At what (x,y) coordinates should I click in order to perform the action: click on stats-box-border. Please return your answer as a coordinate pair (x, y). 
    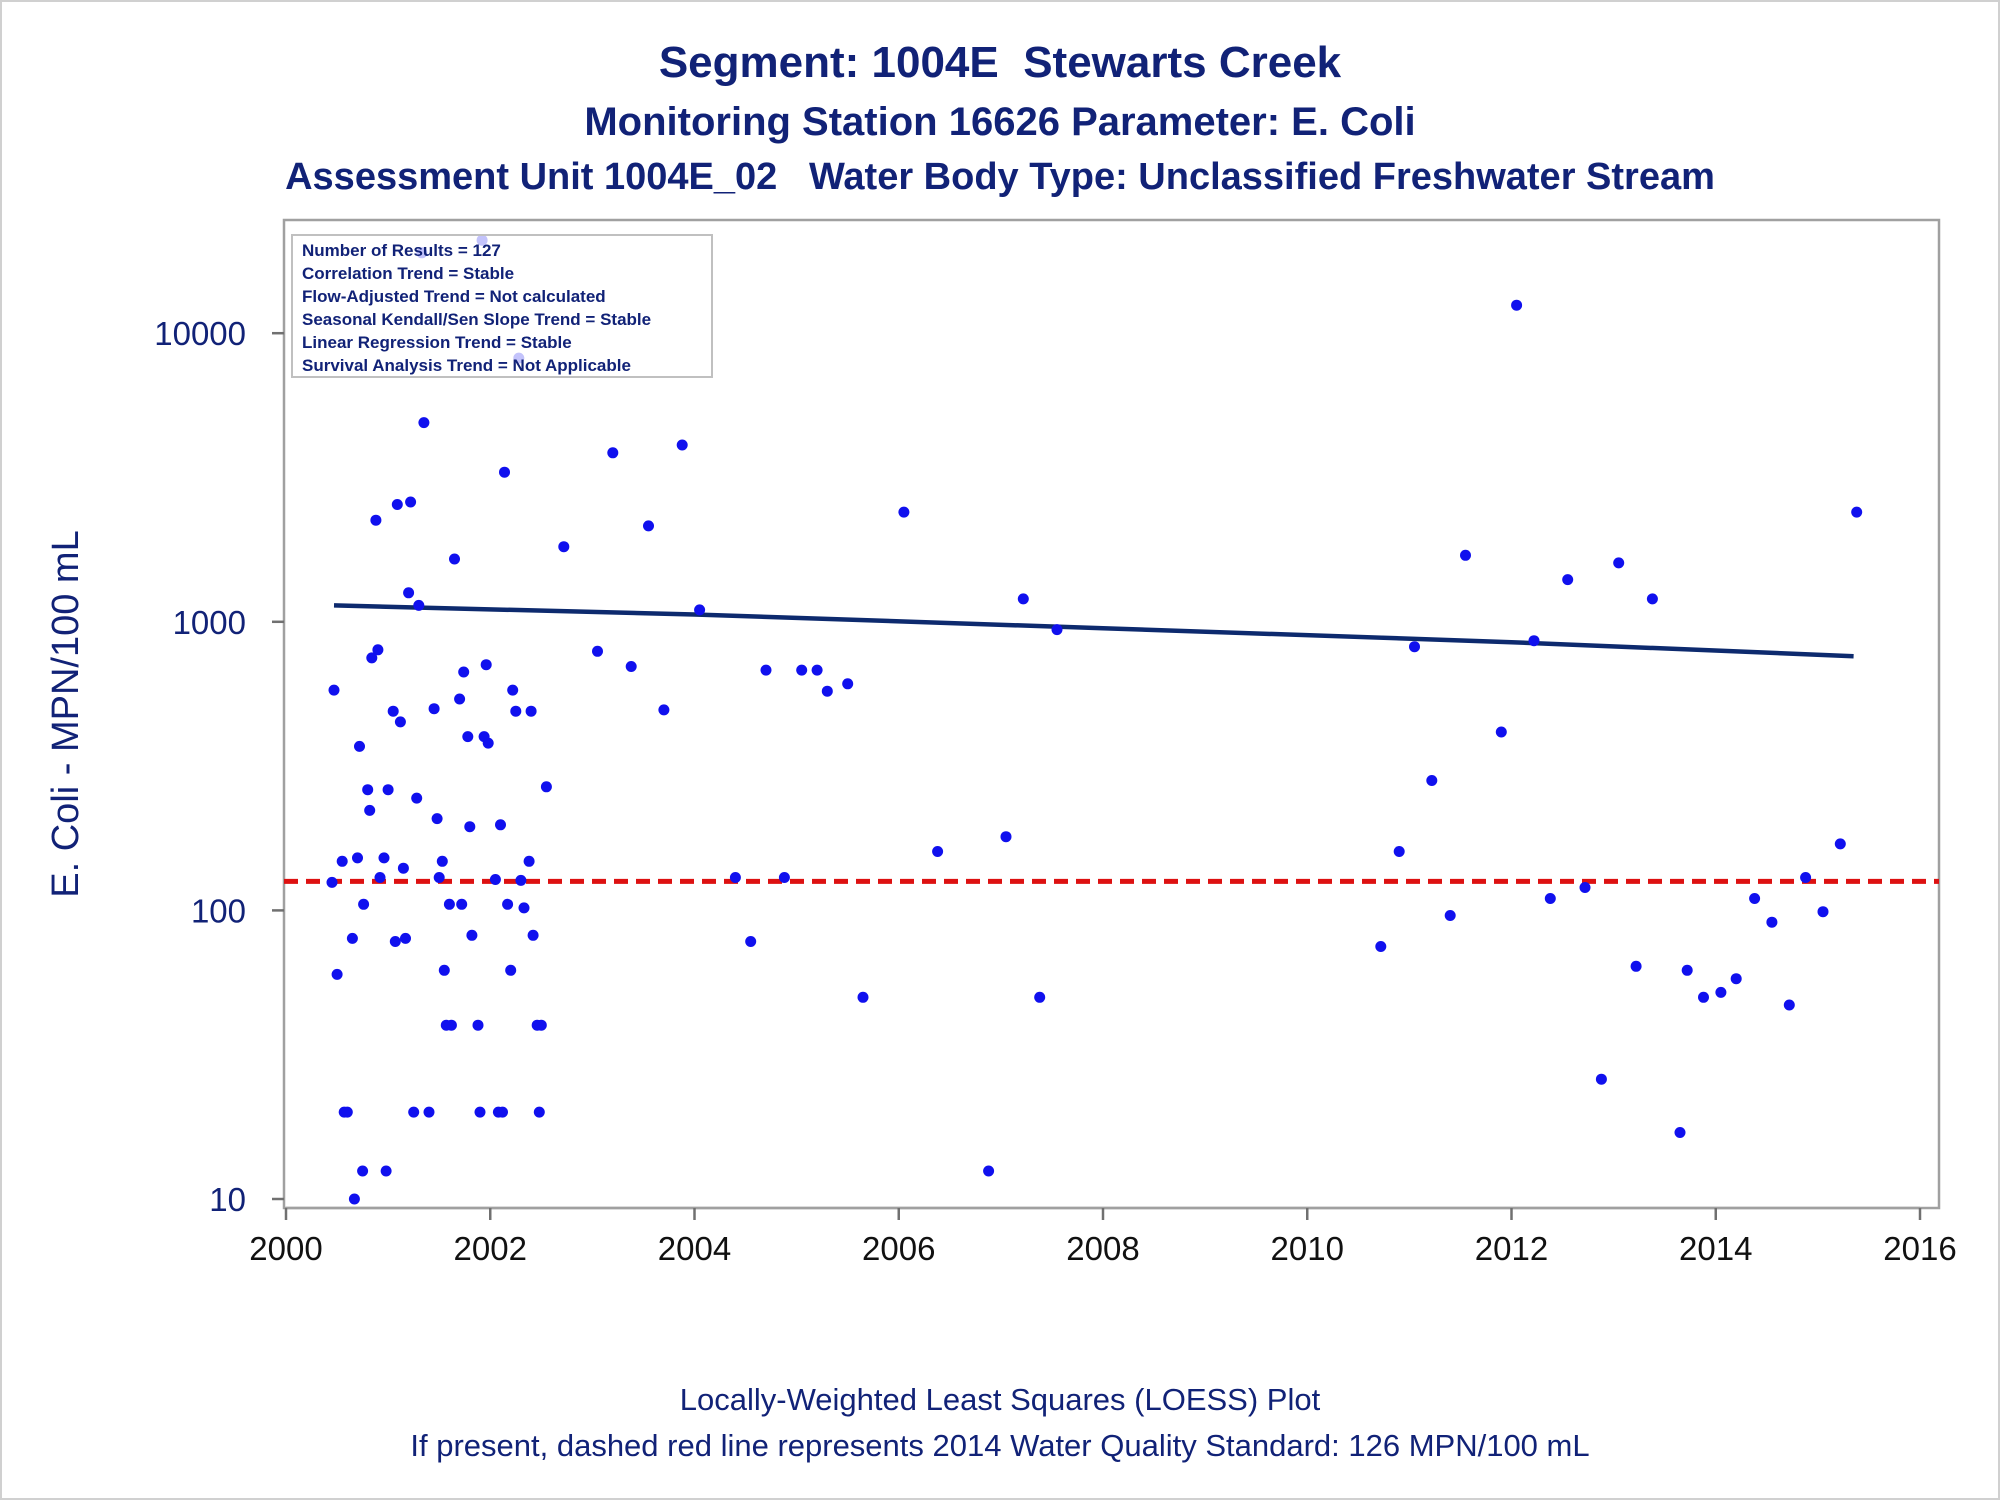
    Looking at the image, I should click on (502, 306).